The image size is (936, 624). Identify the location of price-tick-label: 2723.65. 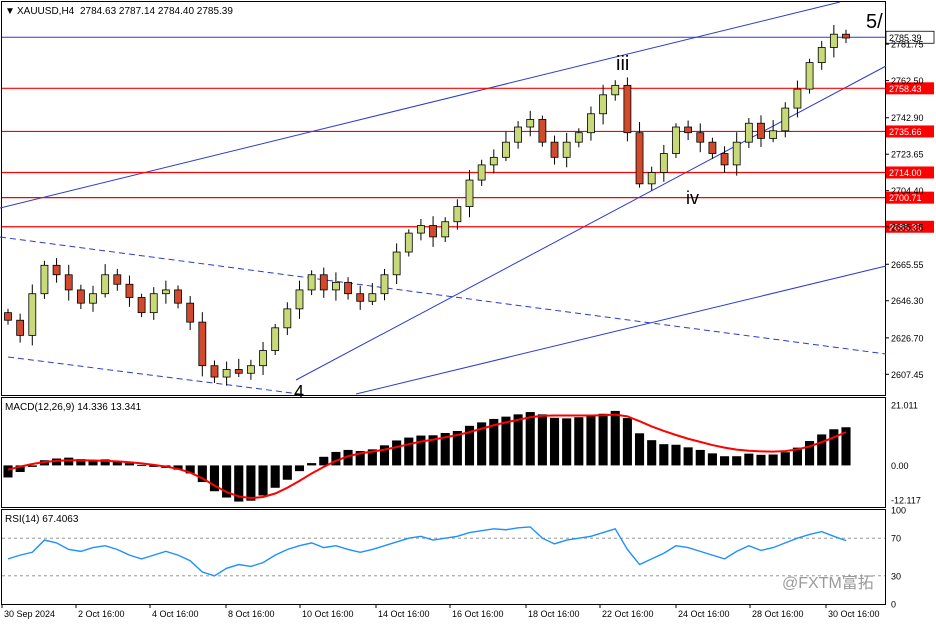
(907, 155).